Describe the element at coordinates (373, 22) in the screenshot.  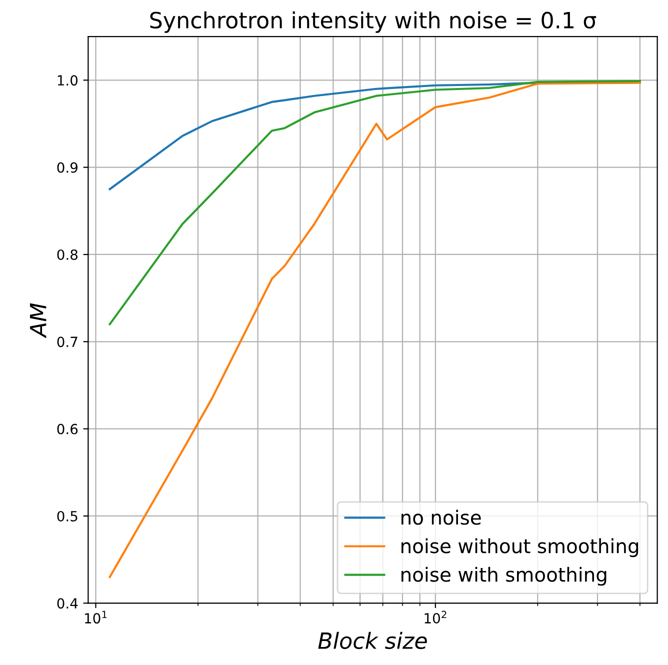
I see `chart-title: Synchrotron intensity with noise = 0.1 σ` at that location.